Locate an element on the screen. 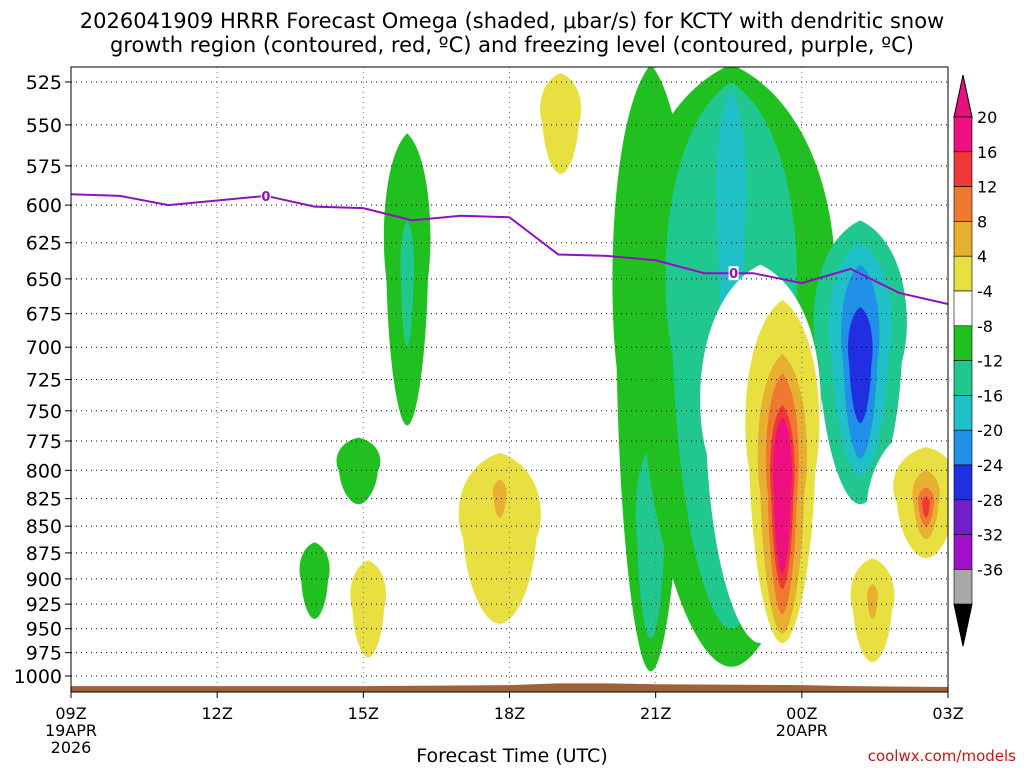 This screenshot has width=1024, height=768. x-tick-date-00Z: 20APR is located at coordinates (802, 730).